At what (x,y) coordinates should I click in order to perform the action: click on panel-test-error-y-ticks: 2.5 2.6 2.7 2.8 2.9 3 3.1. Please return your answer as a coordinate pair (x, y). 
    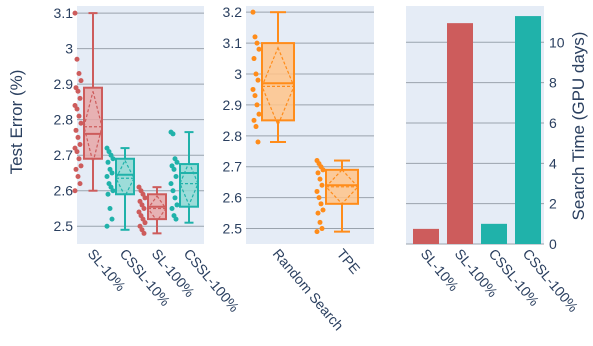
    Looking at the image, I should click on (64, 119).